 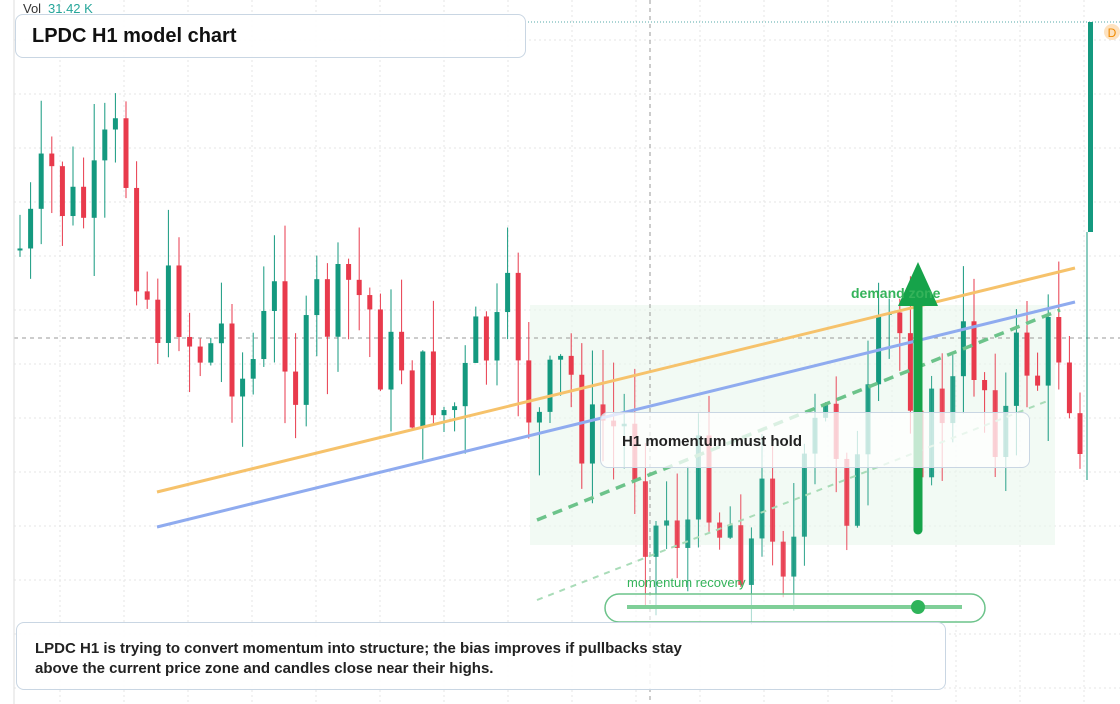 What do you see at coordinates (70, 8) in the screenshot?
I see `volume-value: 31.42 K` at bounding box center [70, 8].